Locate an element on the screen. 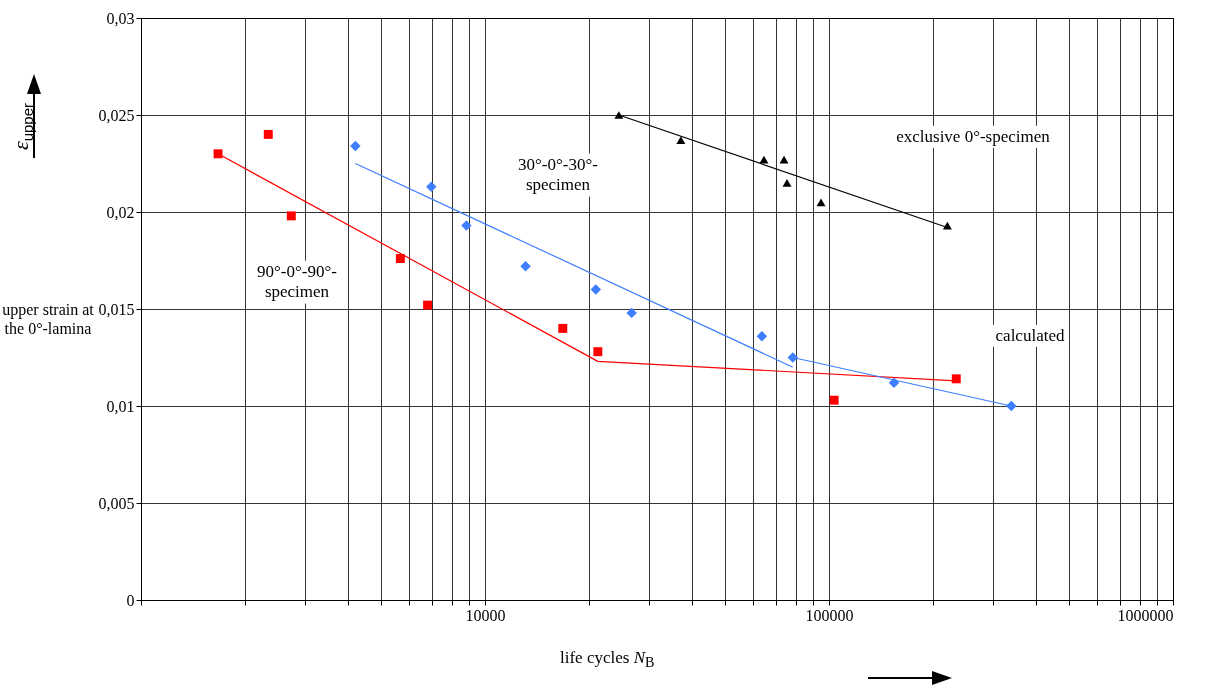 The width and height of the screenshot is (1220, 693). annotation: calculated is located at coordinates (1030, 336).